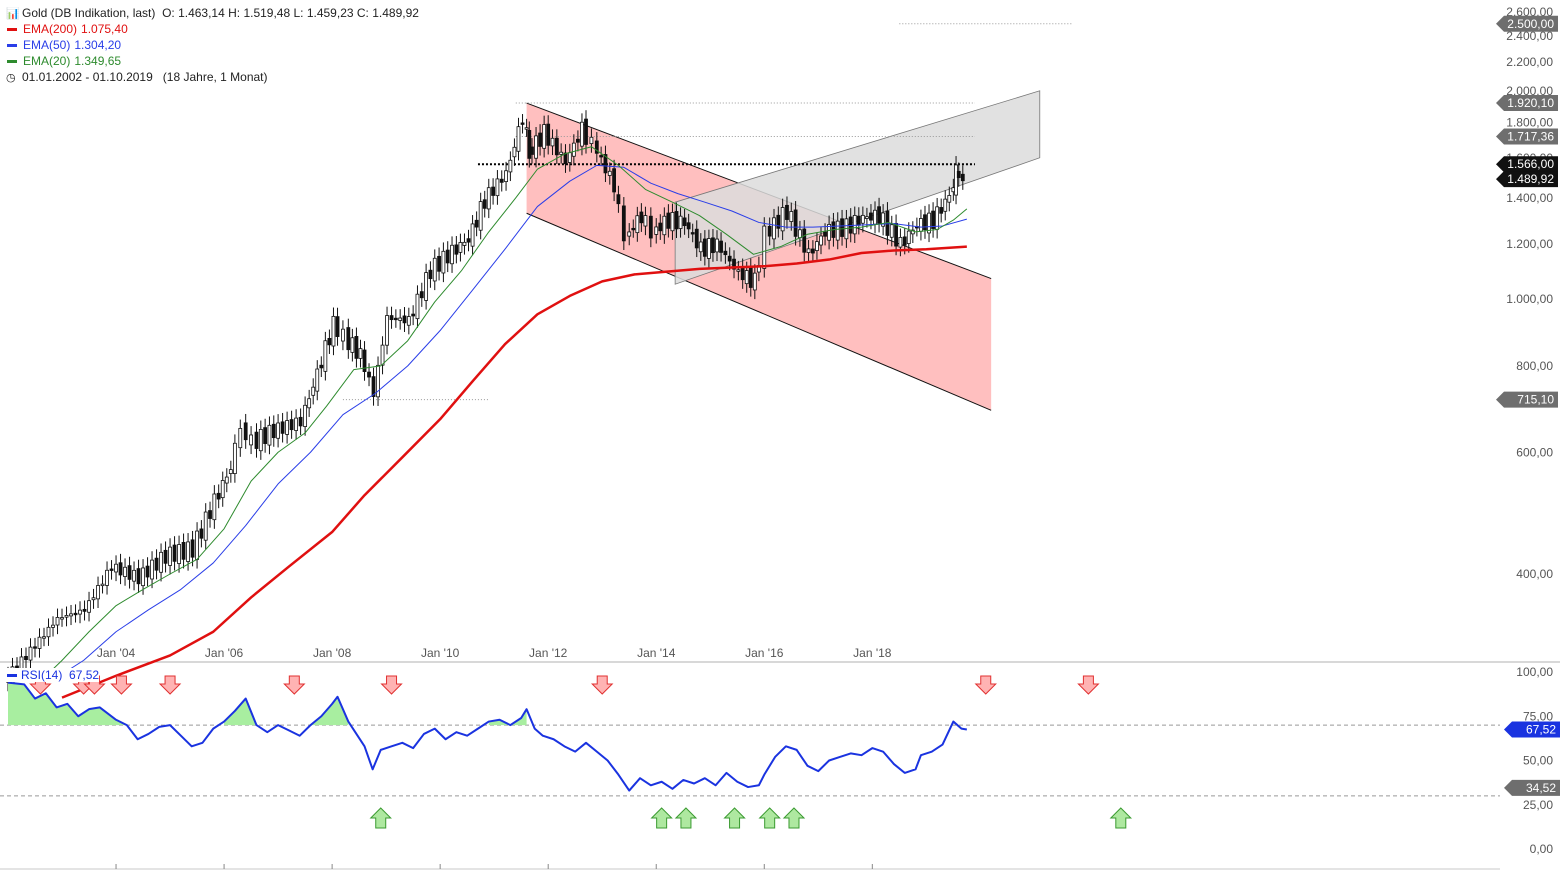 The width and height of the screenshot is (1560, 870). What do you see at coordinates (212, 29) in the screenshot?
I see `legend-ema200-row: EMA(200) 1.075,40` at bounding box center [212, 29].